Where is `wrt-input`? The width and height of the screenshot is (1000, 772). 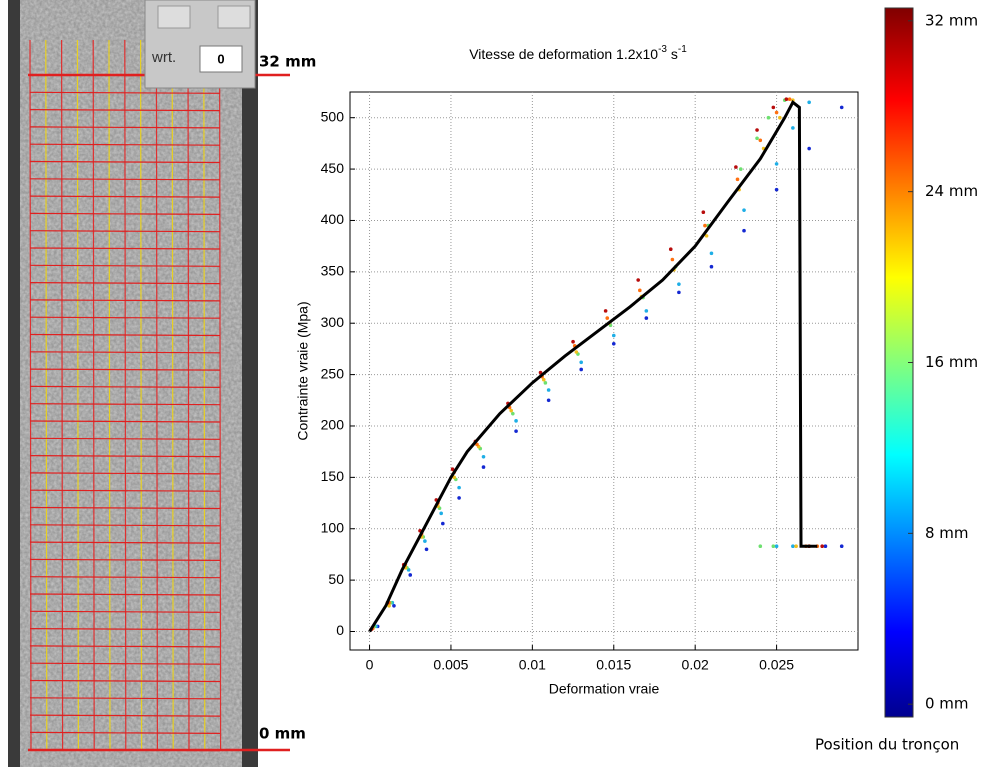 wrt-input is located at coordinates (221, 59).